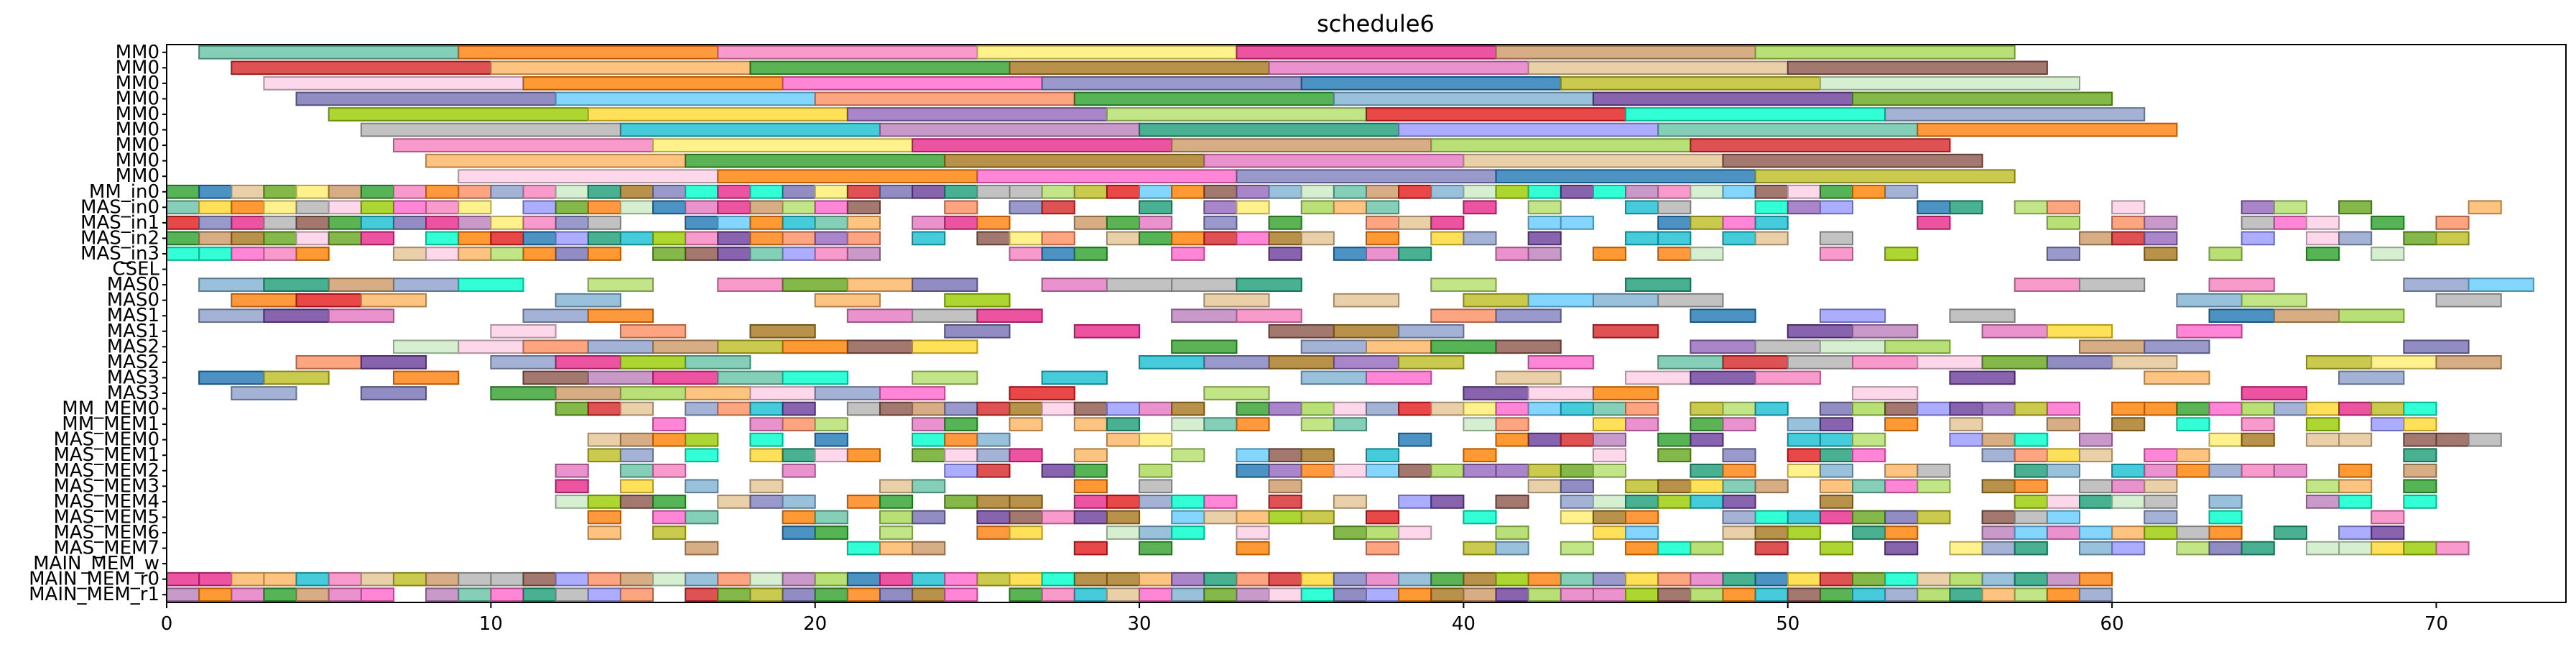 The height and width of the screenshot is (647, 2576). Describe the element at coordinates (119, 238) in the screenshot. I see `y-tick-label: MAS_in2` at that location.